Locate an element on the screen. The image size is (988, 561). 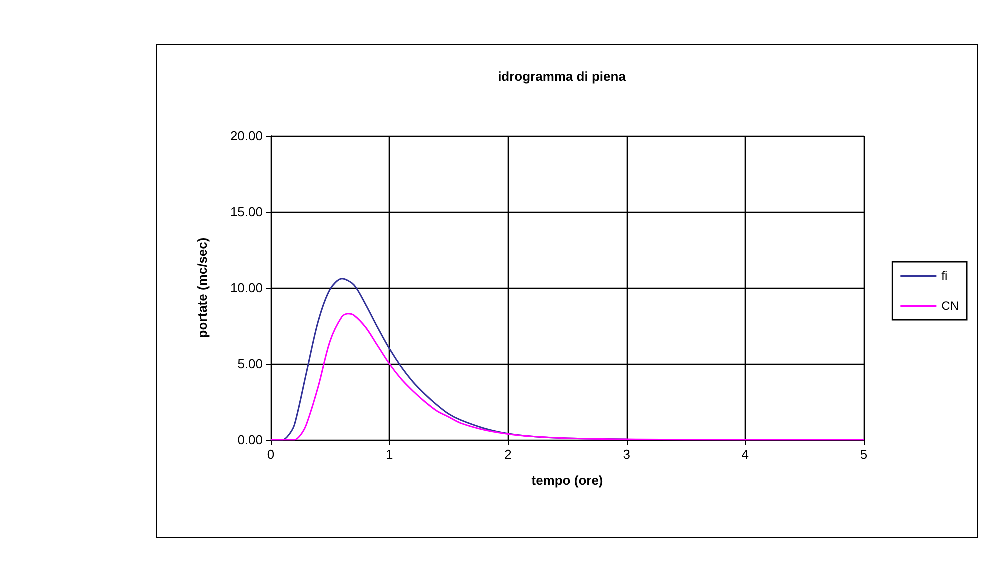
legend-label: CN is located at coordinates (951, 306).